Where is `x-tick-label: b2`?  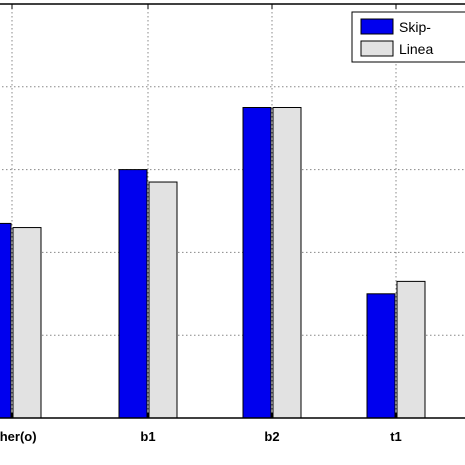 x-tick-label: b2 is located at coordinates (271, 436).